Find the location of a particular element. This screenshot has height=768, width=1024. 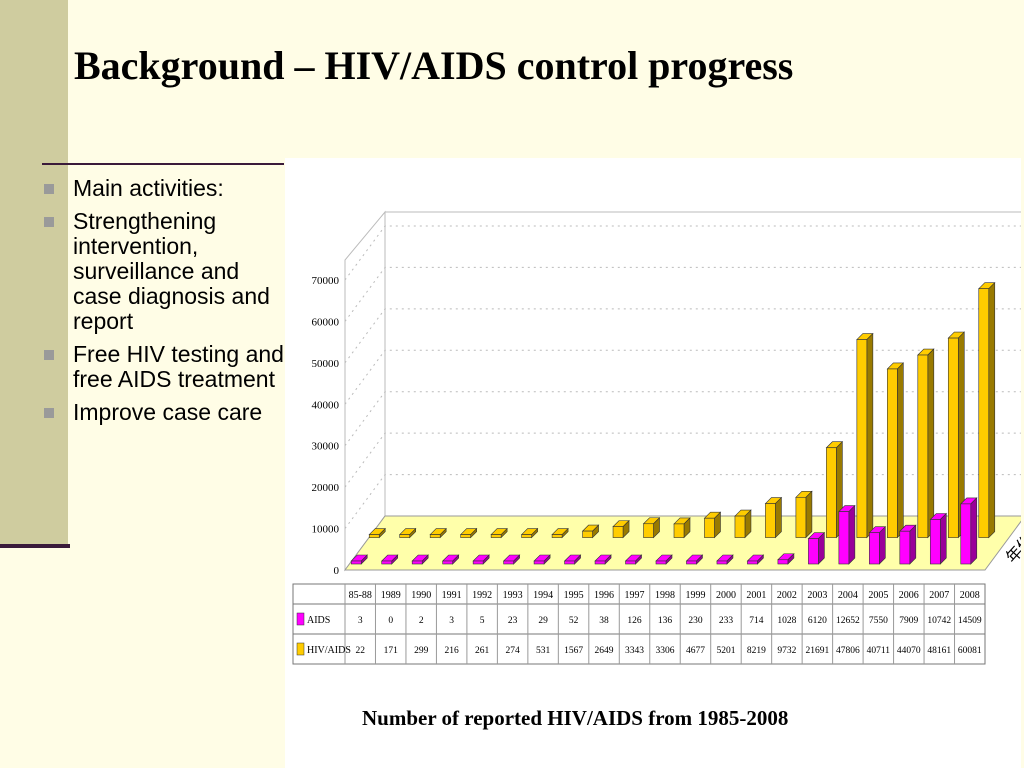

data-label: 7909 is located at coordinates (908, 621).